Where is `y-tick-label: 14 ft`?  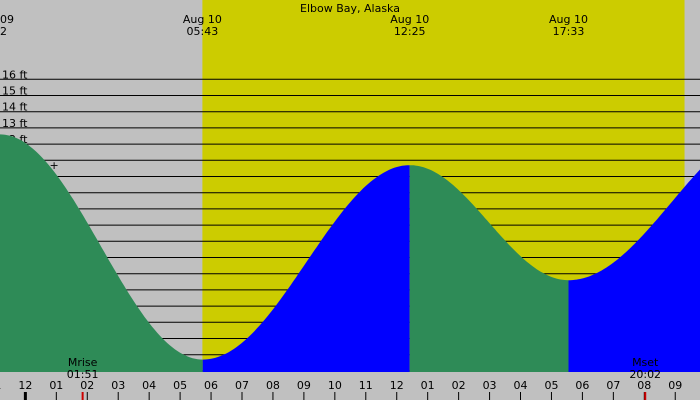
y-tick-label: 14 ft is located at coordinates (15, 107).